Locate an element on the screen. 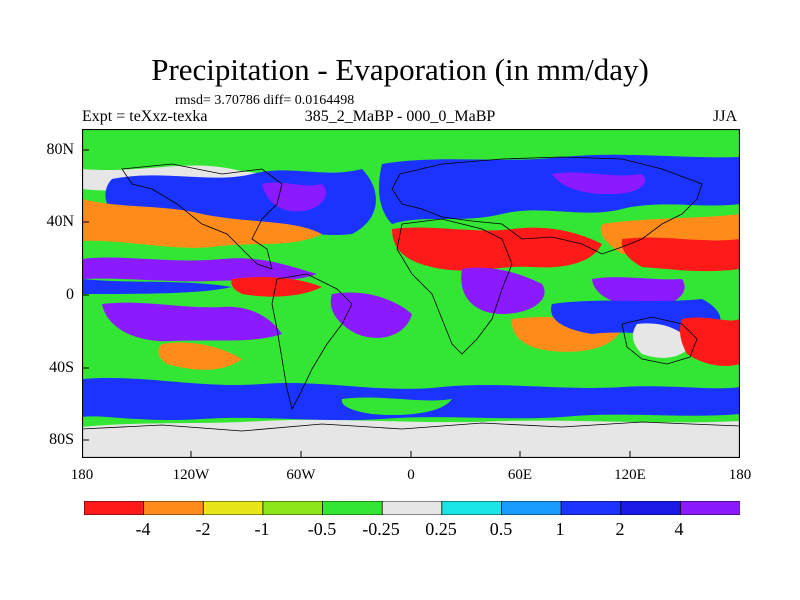  south-indian-blue is located at coordinates (636, 317).